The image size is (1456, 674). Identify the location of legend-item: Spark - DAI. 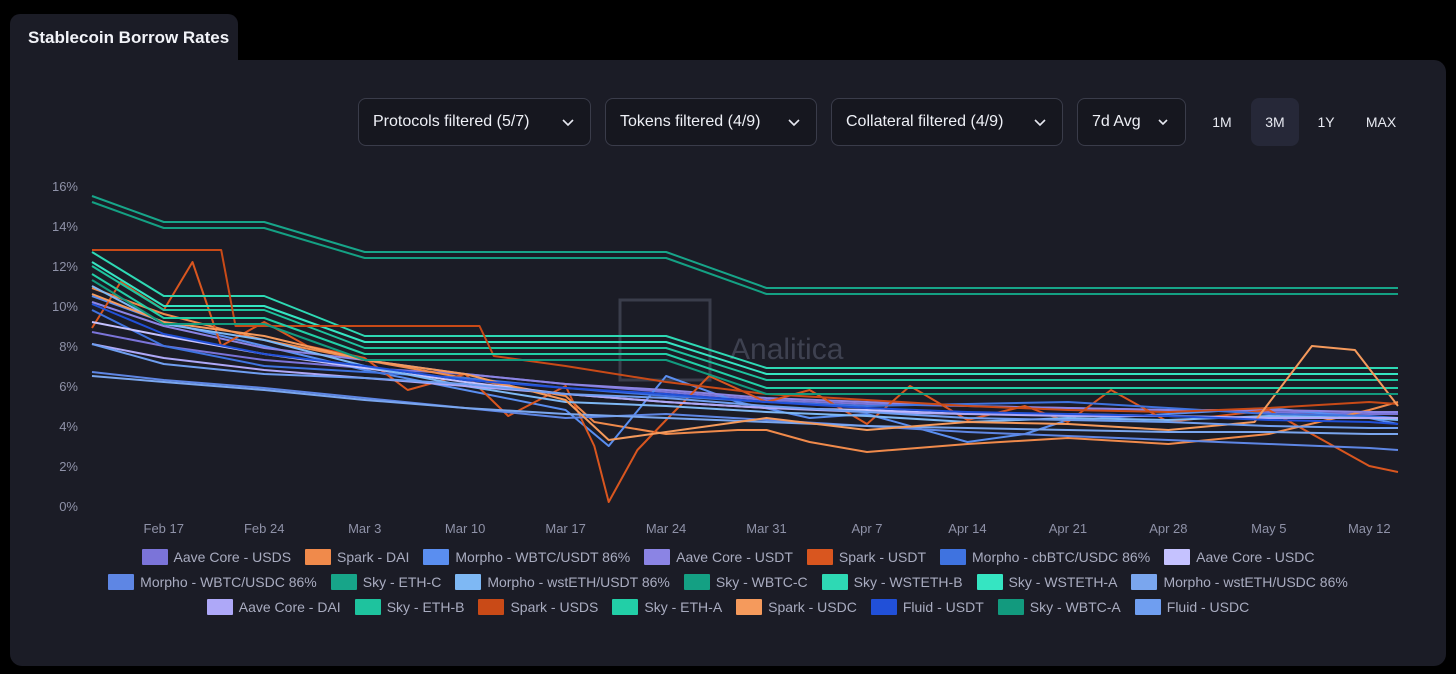
(357, 557).